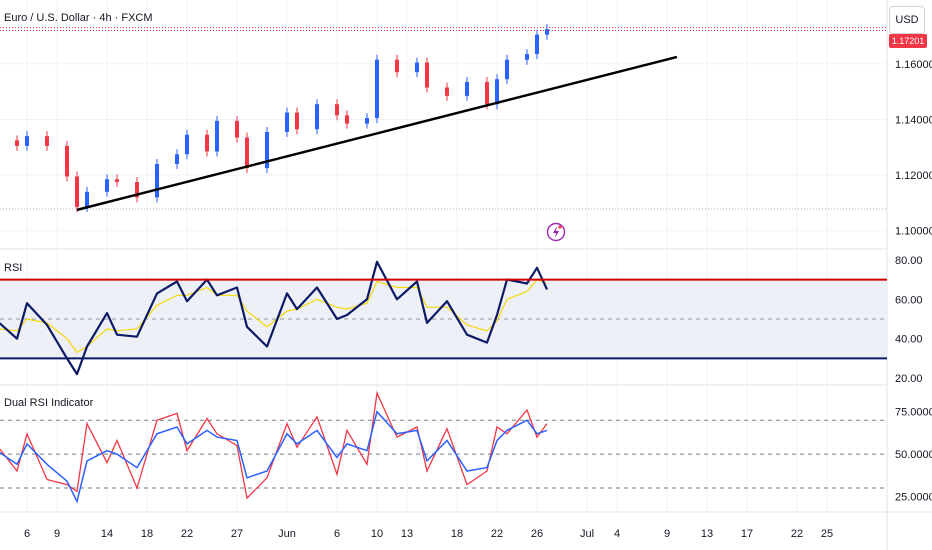 The height and width of the screenshot is (550, 932). I want to click on rsi-axis-tick-label: 40.00, so click(909, 340).